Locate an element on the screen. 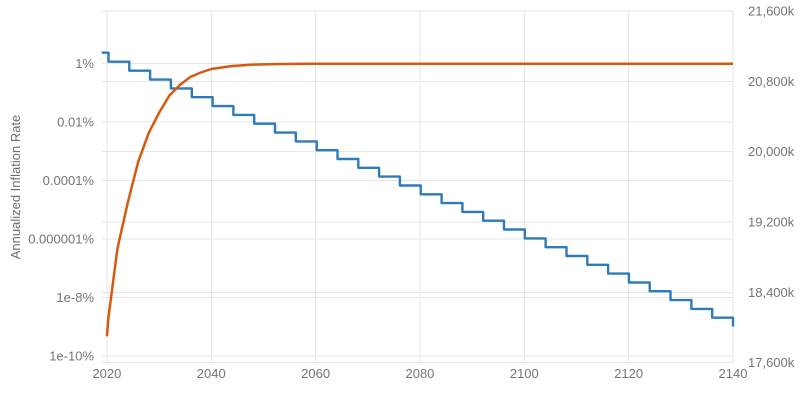 The height and width of the screenshot is (400, 800). x-axis-tick-labels: 2020 2040 2060 2080 2100 2120 2140 is located at coordinates (419, 373).